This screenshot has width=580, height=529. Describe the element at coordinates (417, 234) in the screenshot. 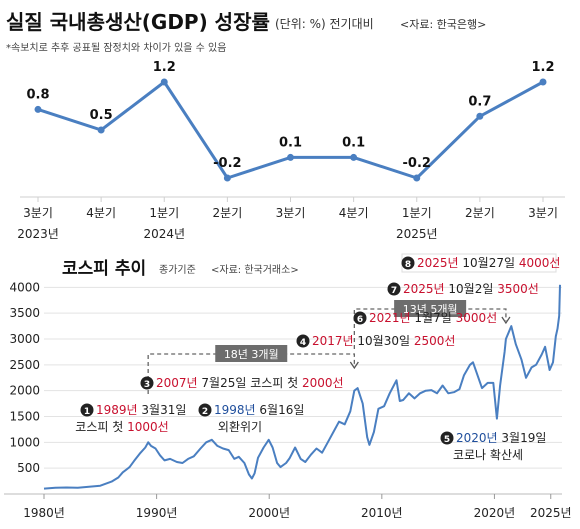

I see `gdp-x-tick-year: 2025년` at that location.